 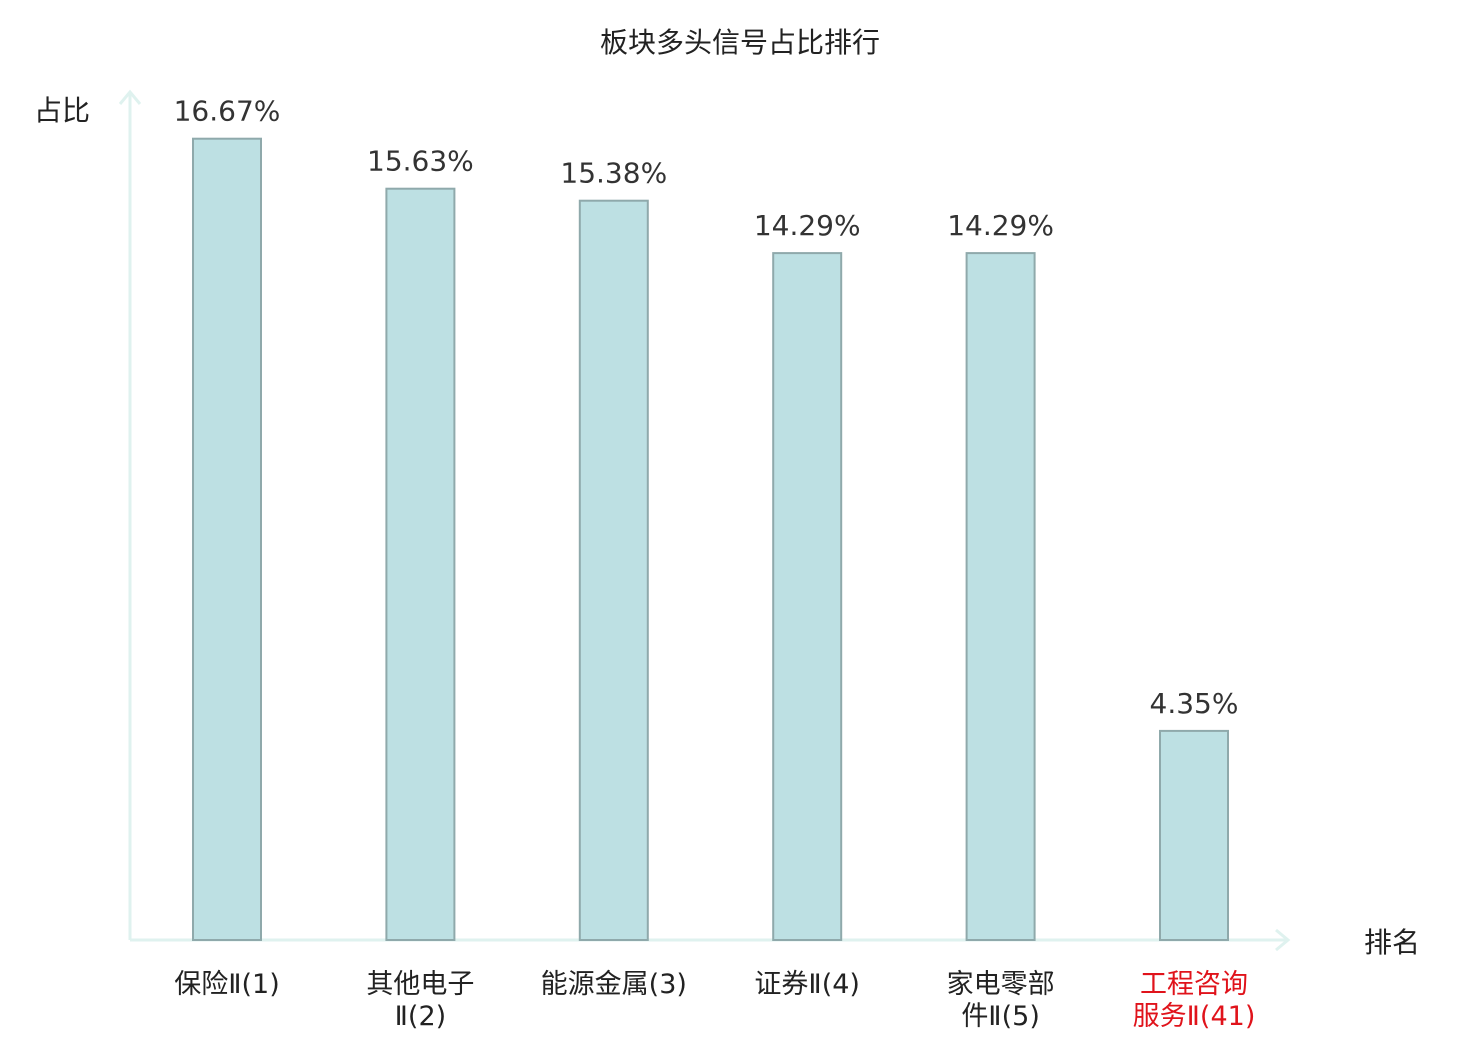 What do you see at coordinates (420, 984) in the screenshot?
I see `category-label-2-line-1: 其他电子` at bounding box center [420, 984].